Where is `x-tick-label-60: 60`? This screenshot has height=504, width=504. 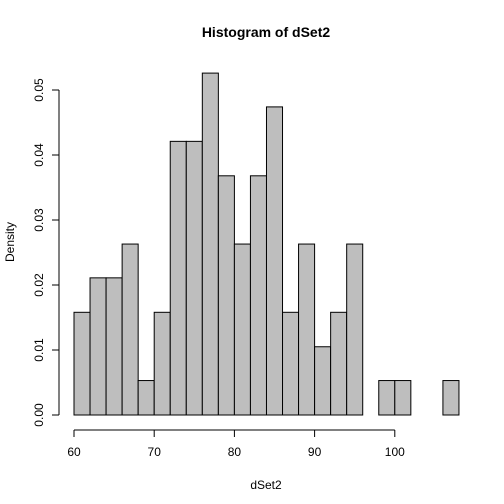 x-tick-label-60: 60 is located at coordinates (74, 452).